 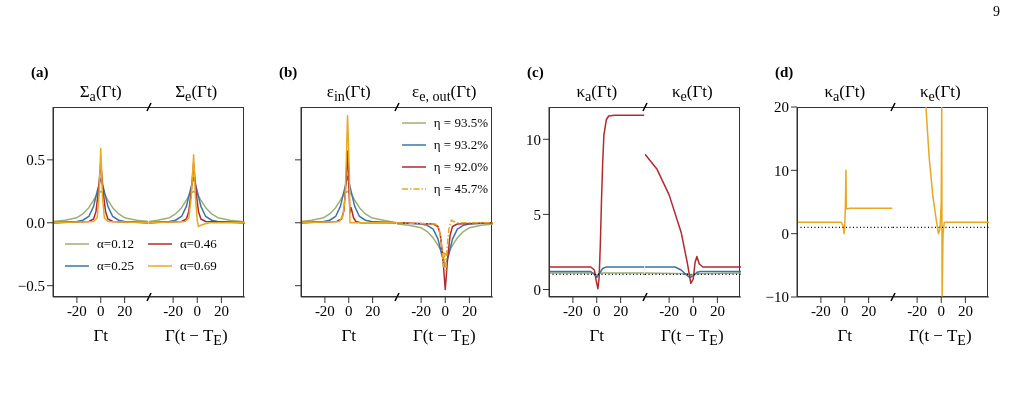 What do you see at coordinates (460, 123) in the screenshot?
I see `legend-label: η = 93.5%` at bounding box center [460, 123].